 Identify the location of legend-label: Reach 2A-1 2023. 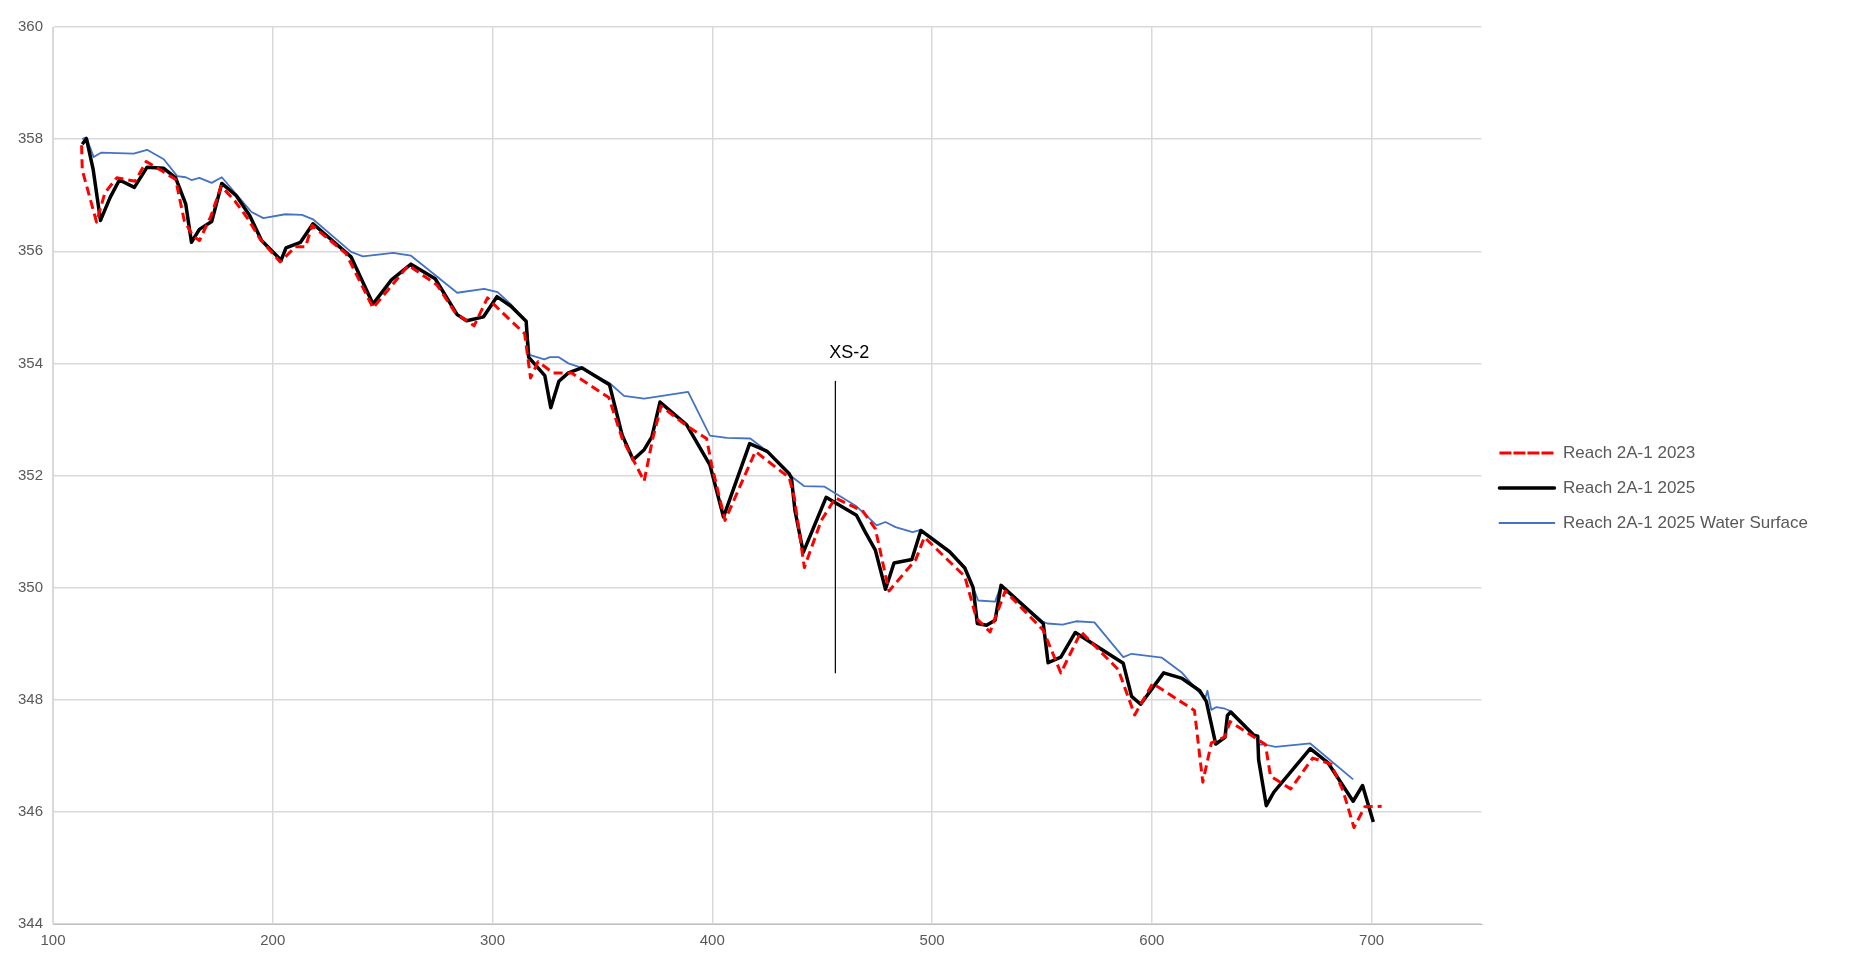
(1629, 452).